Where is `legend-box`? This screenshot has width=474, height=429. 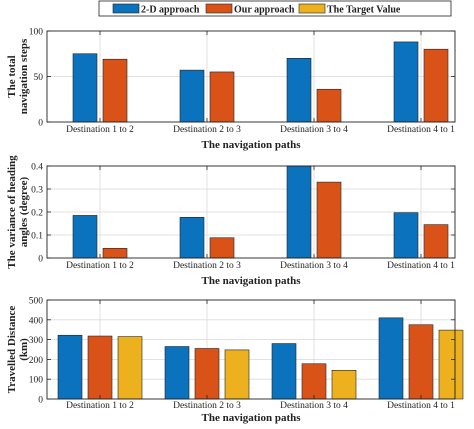 legend-box is located at coordinates (275, 8).